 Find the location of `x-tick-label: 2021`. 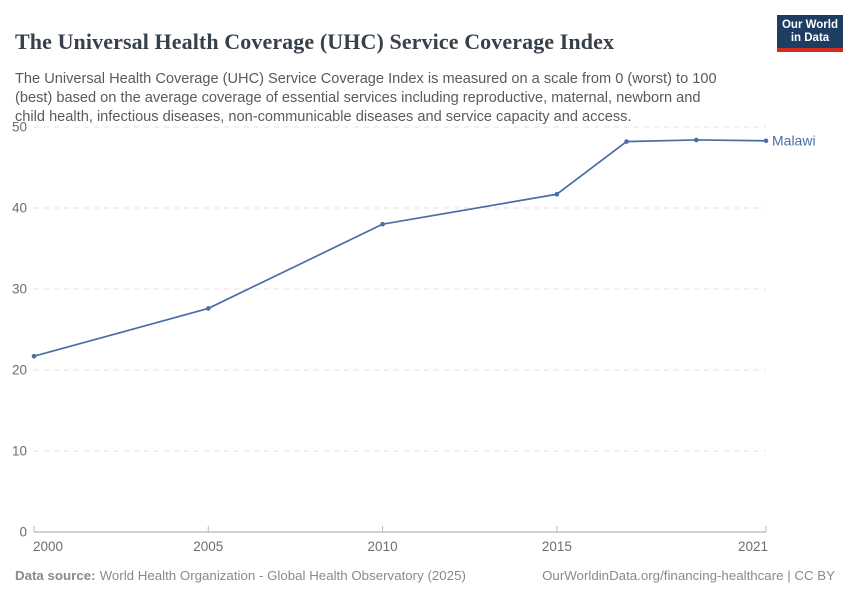

x-tick-label: 2021 is located at coordinates (753, 546).